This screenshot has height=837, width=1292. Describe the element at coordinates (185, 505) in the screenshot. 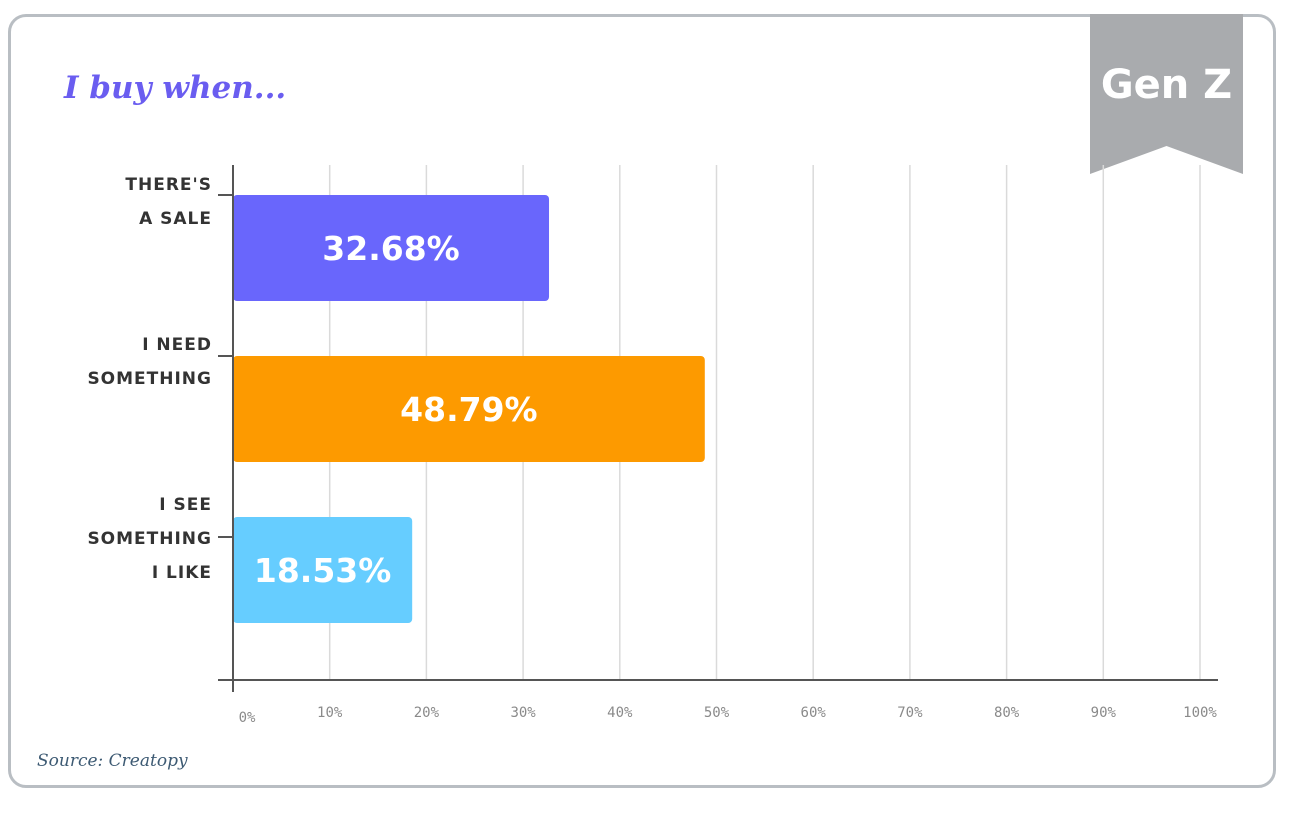

I see `category-label: I SEE` at that location.